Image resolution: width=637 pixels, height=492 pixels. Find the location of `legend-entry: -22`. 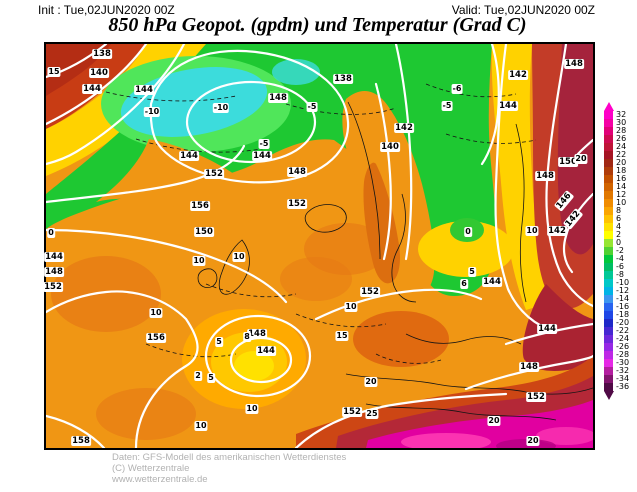

legend-entry: -22 is located at coordinates (620, 331).